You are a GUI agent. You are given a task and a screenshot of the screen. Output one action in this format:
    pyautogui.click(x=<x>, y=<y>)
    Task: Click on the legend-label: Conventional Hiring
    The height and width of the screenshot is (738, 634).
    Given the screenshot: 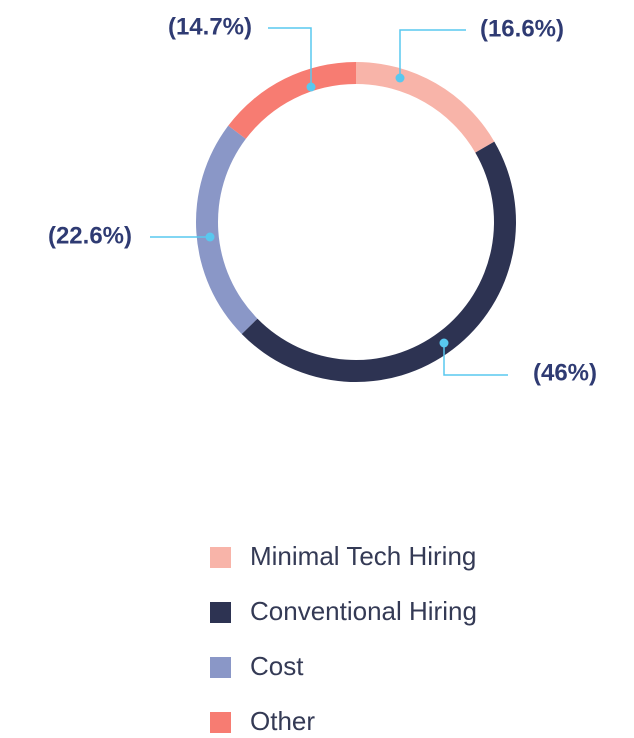 What is the action you would take?
    pyautogui.click(x=363, y=611)
    